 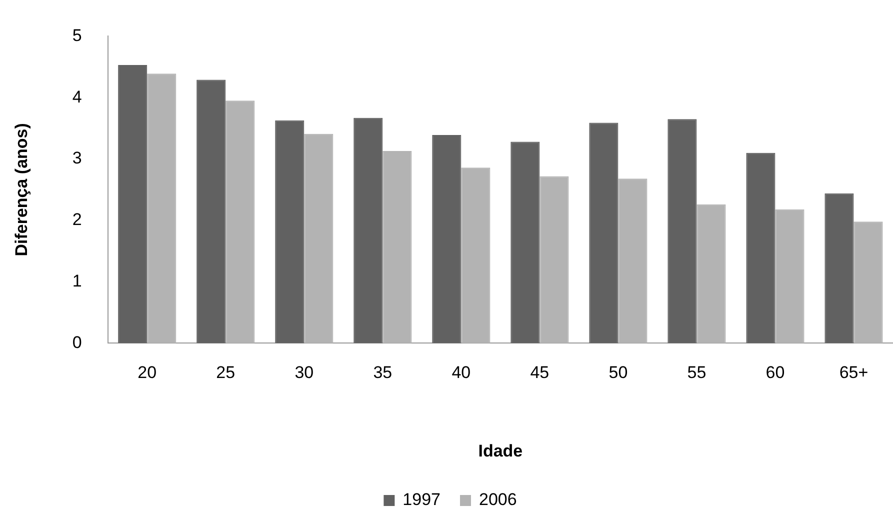 I want to click on y-tick-label: 0, so click(x=77, y=342).